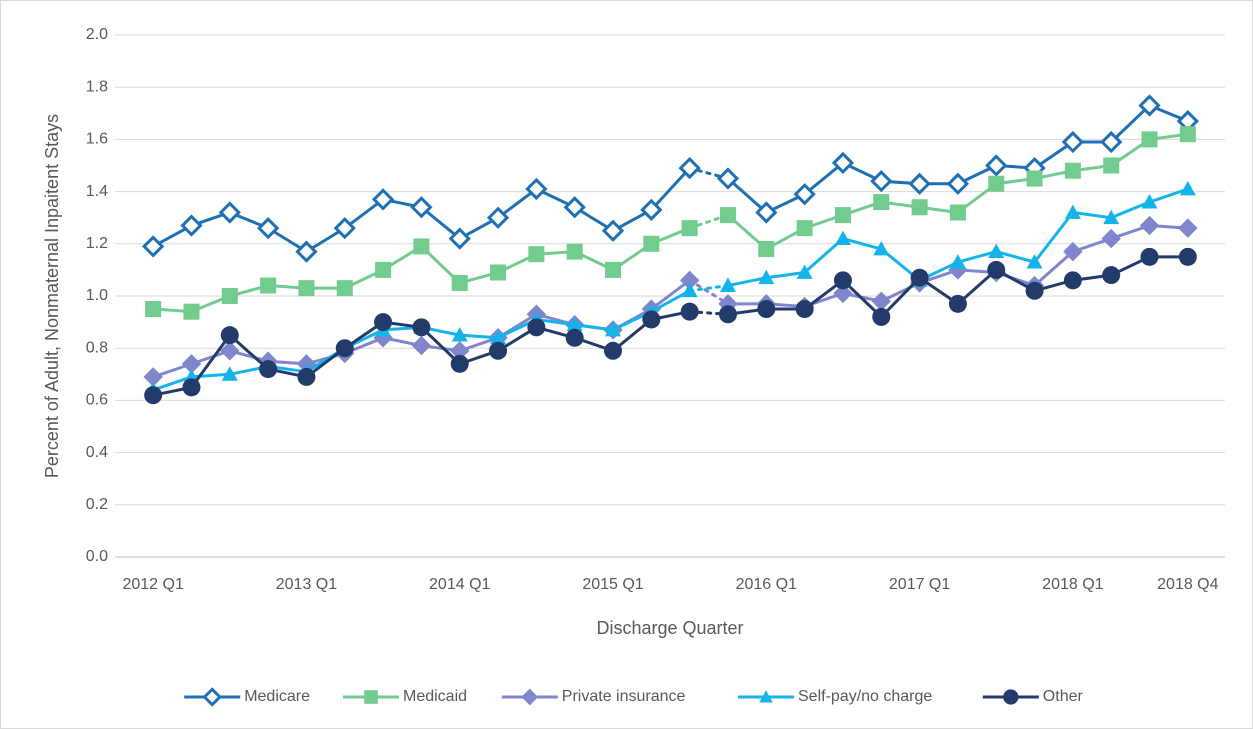  What do you see at coordinates (593, 697) in the screenshot?
I see `legend-item: Private insurance` at bounding box center [593, 697].